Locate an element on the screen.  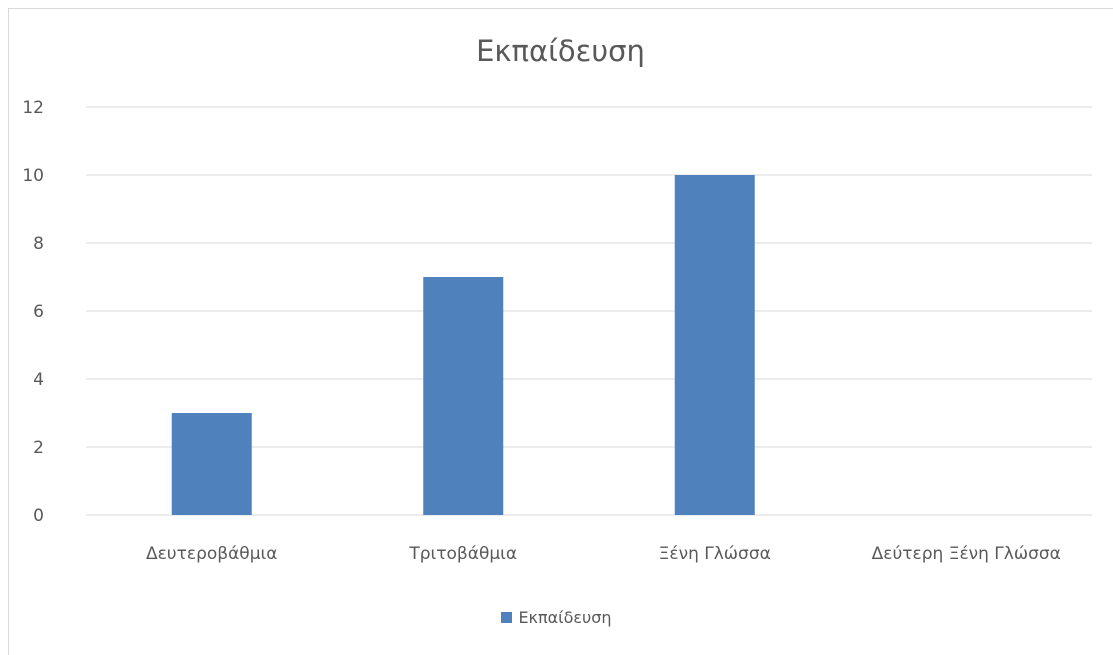
y-tick-label: 4 is located at coordinates (38, 380).